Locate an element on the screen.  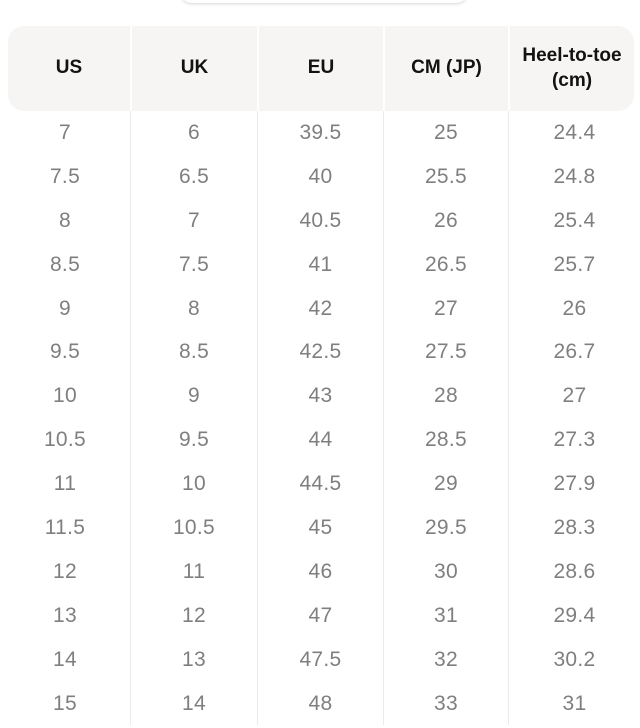
table-cell: 27.9 is located at coordinates (574, 484).